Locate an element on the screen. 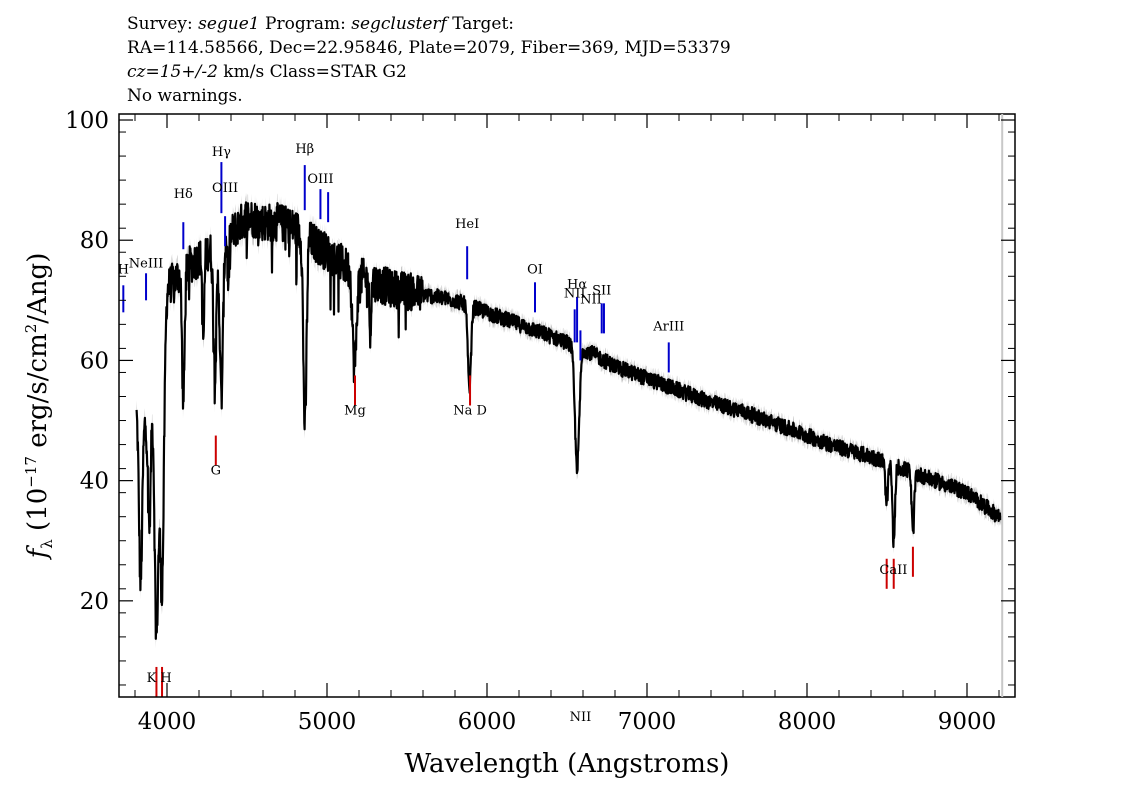 This screenshot has height=810, width=1134. emission-line-label: Hγ is located at coordinates (221, 152).